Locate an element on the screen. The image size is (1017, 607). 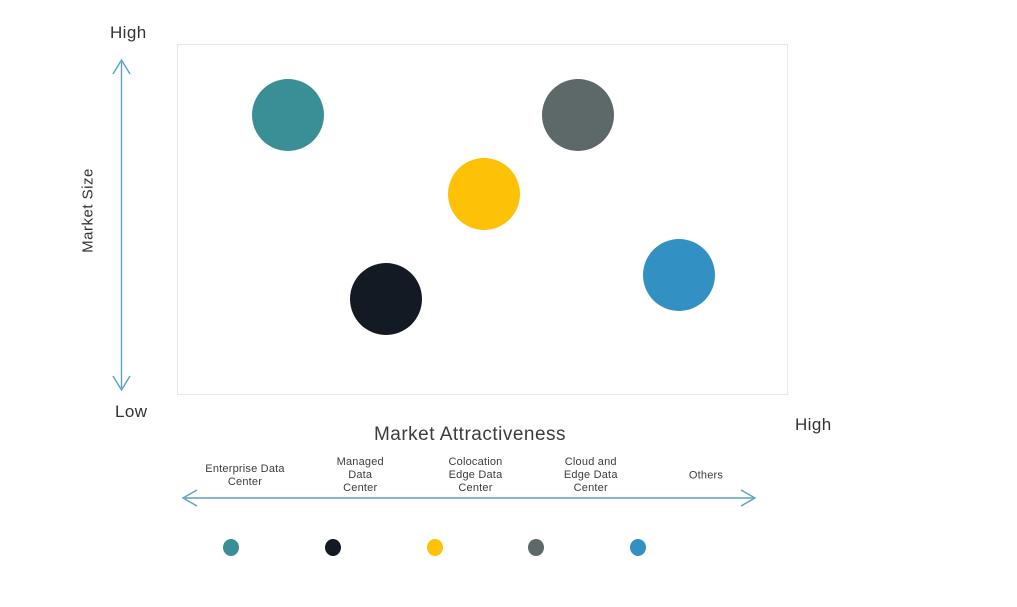
legend-dot-managed-data-center is located at coordinates (332, 547).